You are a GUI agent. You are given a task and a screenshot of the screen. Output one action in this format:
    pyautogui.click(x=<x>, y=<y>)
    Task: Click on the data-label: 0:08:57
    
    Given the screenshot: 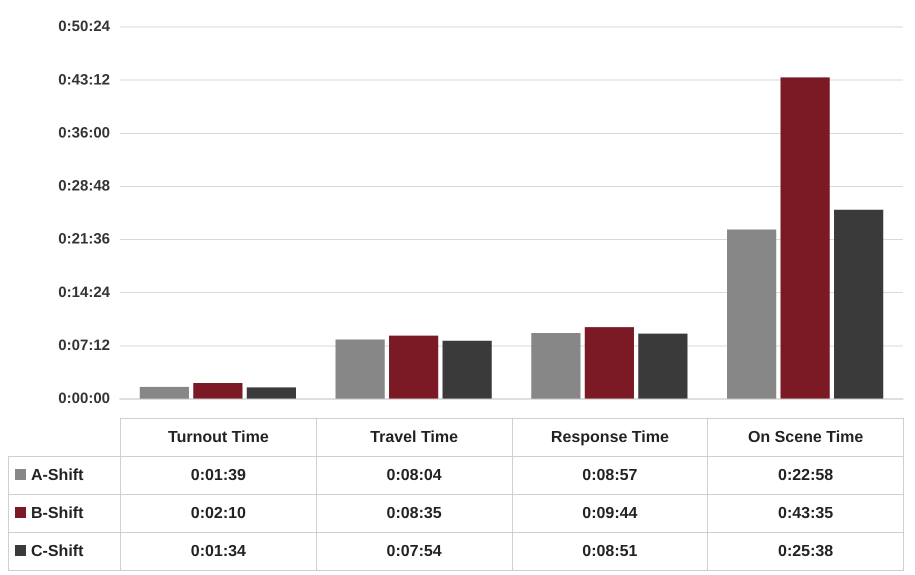 What is the action you would take?
    pyautogui.click(x=610, y=475)
    